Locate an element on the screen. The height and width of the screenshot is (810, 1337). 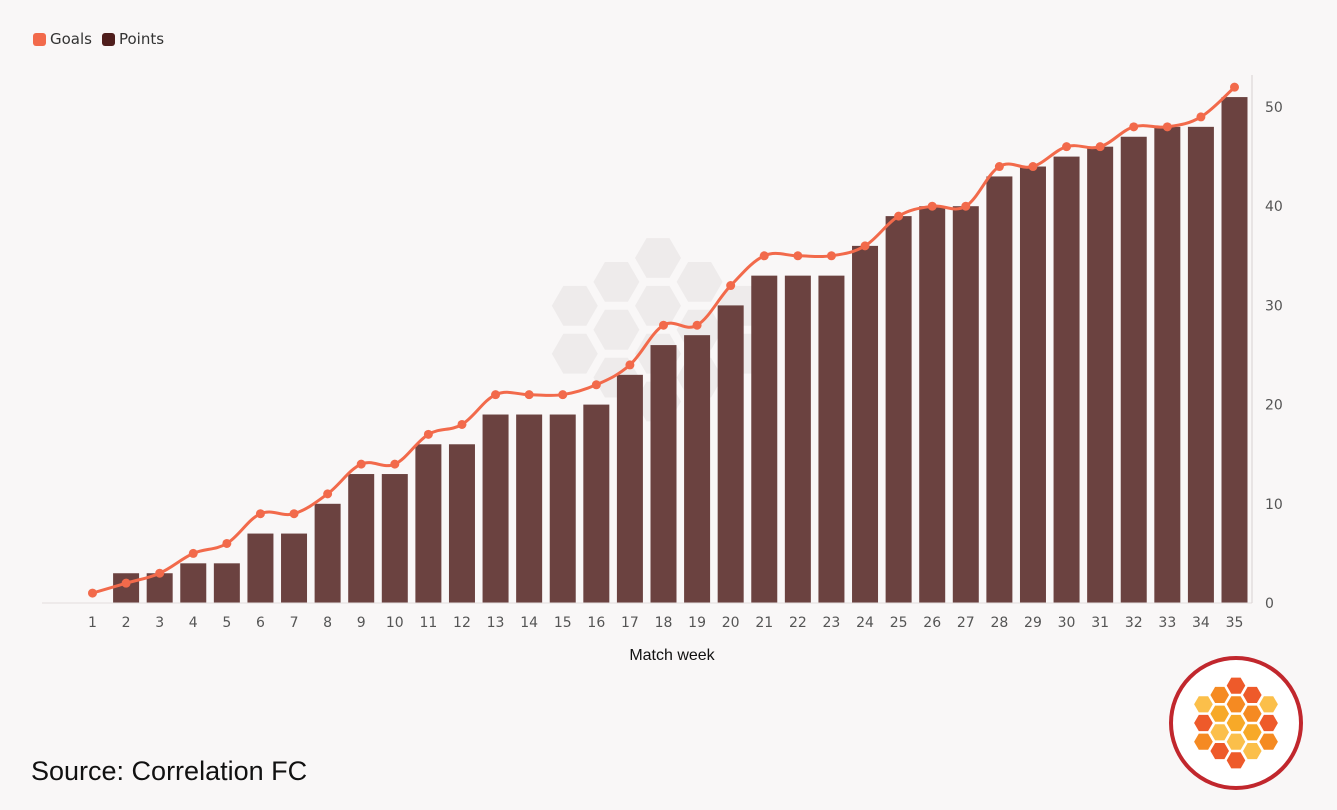
x-tick-18: 18 is located at coordinates (664, 623).